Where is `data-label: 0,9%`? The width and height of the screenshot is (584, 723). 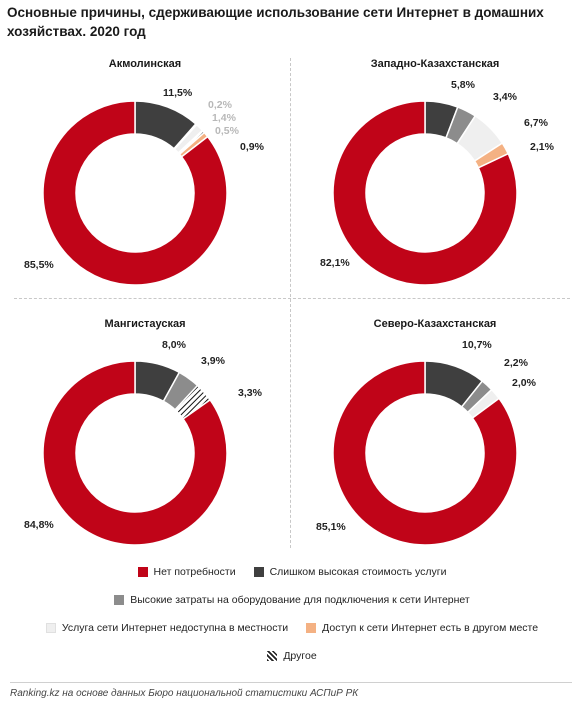 data-label: 0,9% is located at coordinates (252, 147).